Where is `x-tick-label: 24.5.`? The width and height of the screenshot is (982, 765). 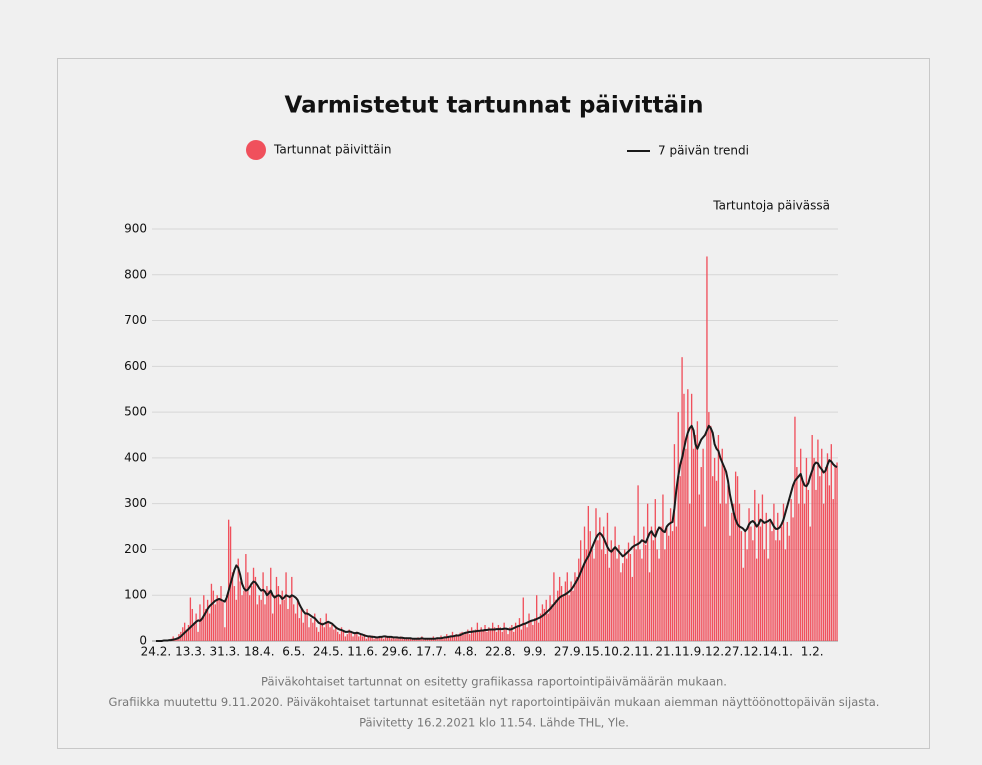 x-tick-label: 24.5. is located at coordinates (328, 652).